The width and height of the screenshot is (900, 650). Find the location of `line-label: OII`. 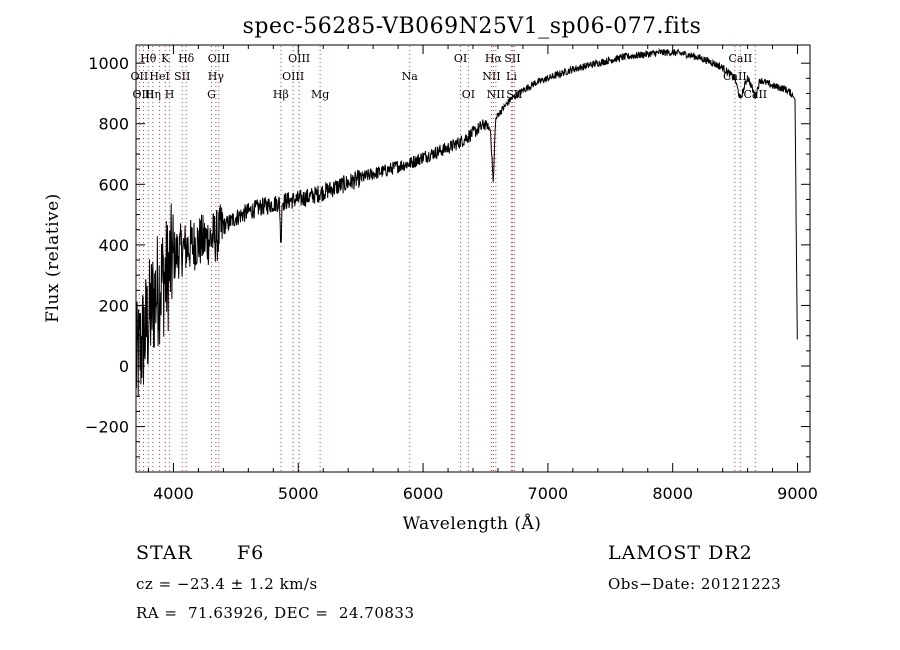

line-label: OII is located at coordinates (140, 76).